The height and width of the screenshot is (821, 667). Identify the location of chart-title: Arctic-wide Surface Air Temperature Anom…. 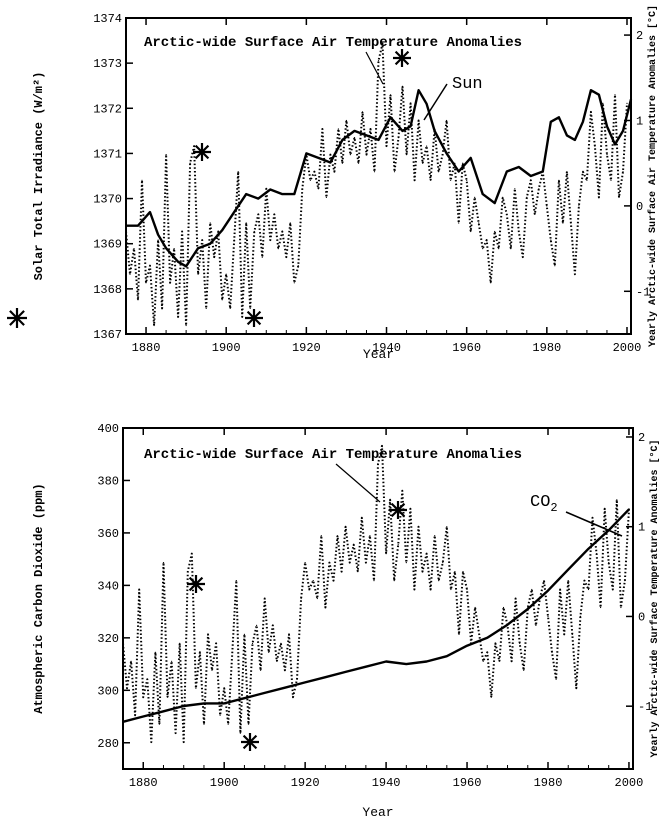
(333, 455).